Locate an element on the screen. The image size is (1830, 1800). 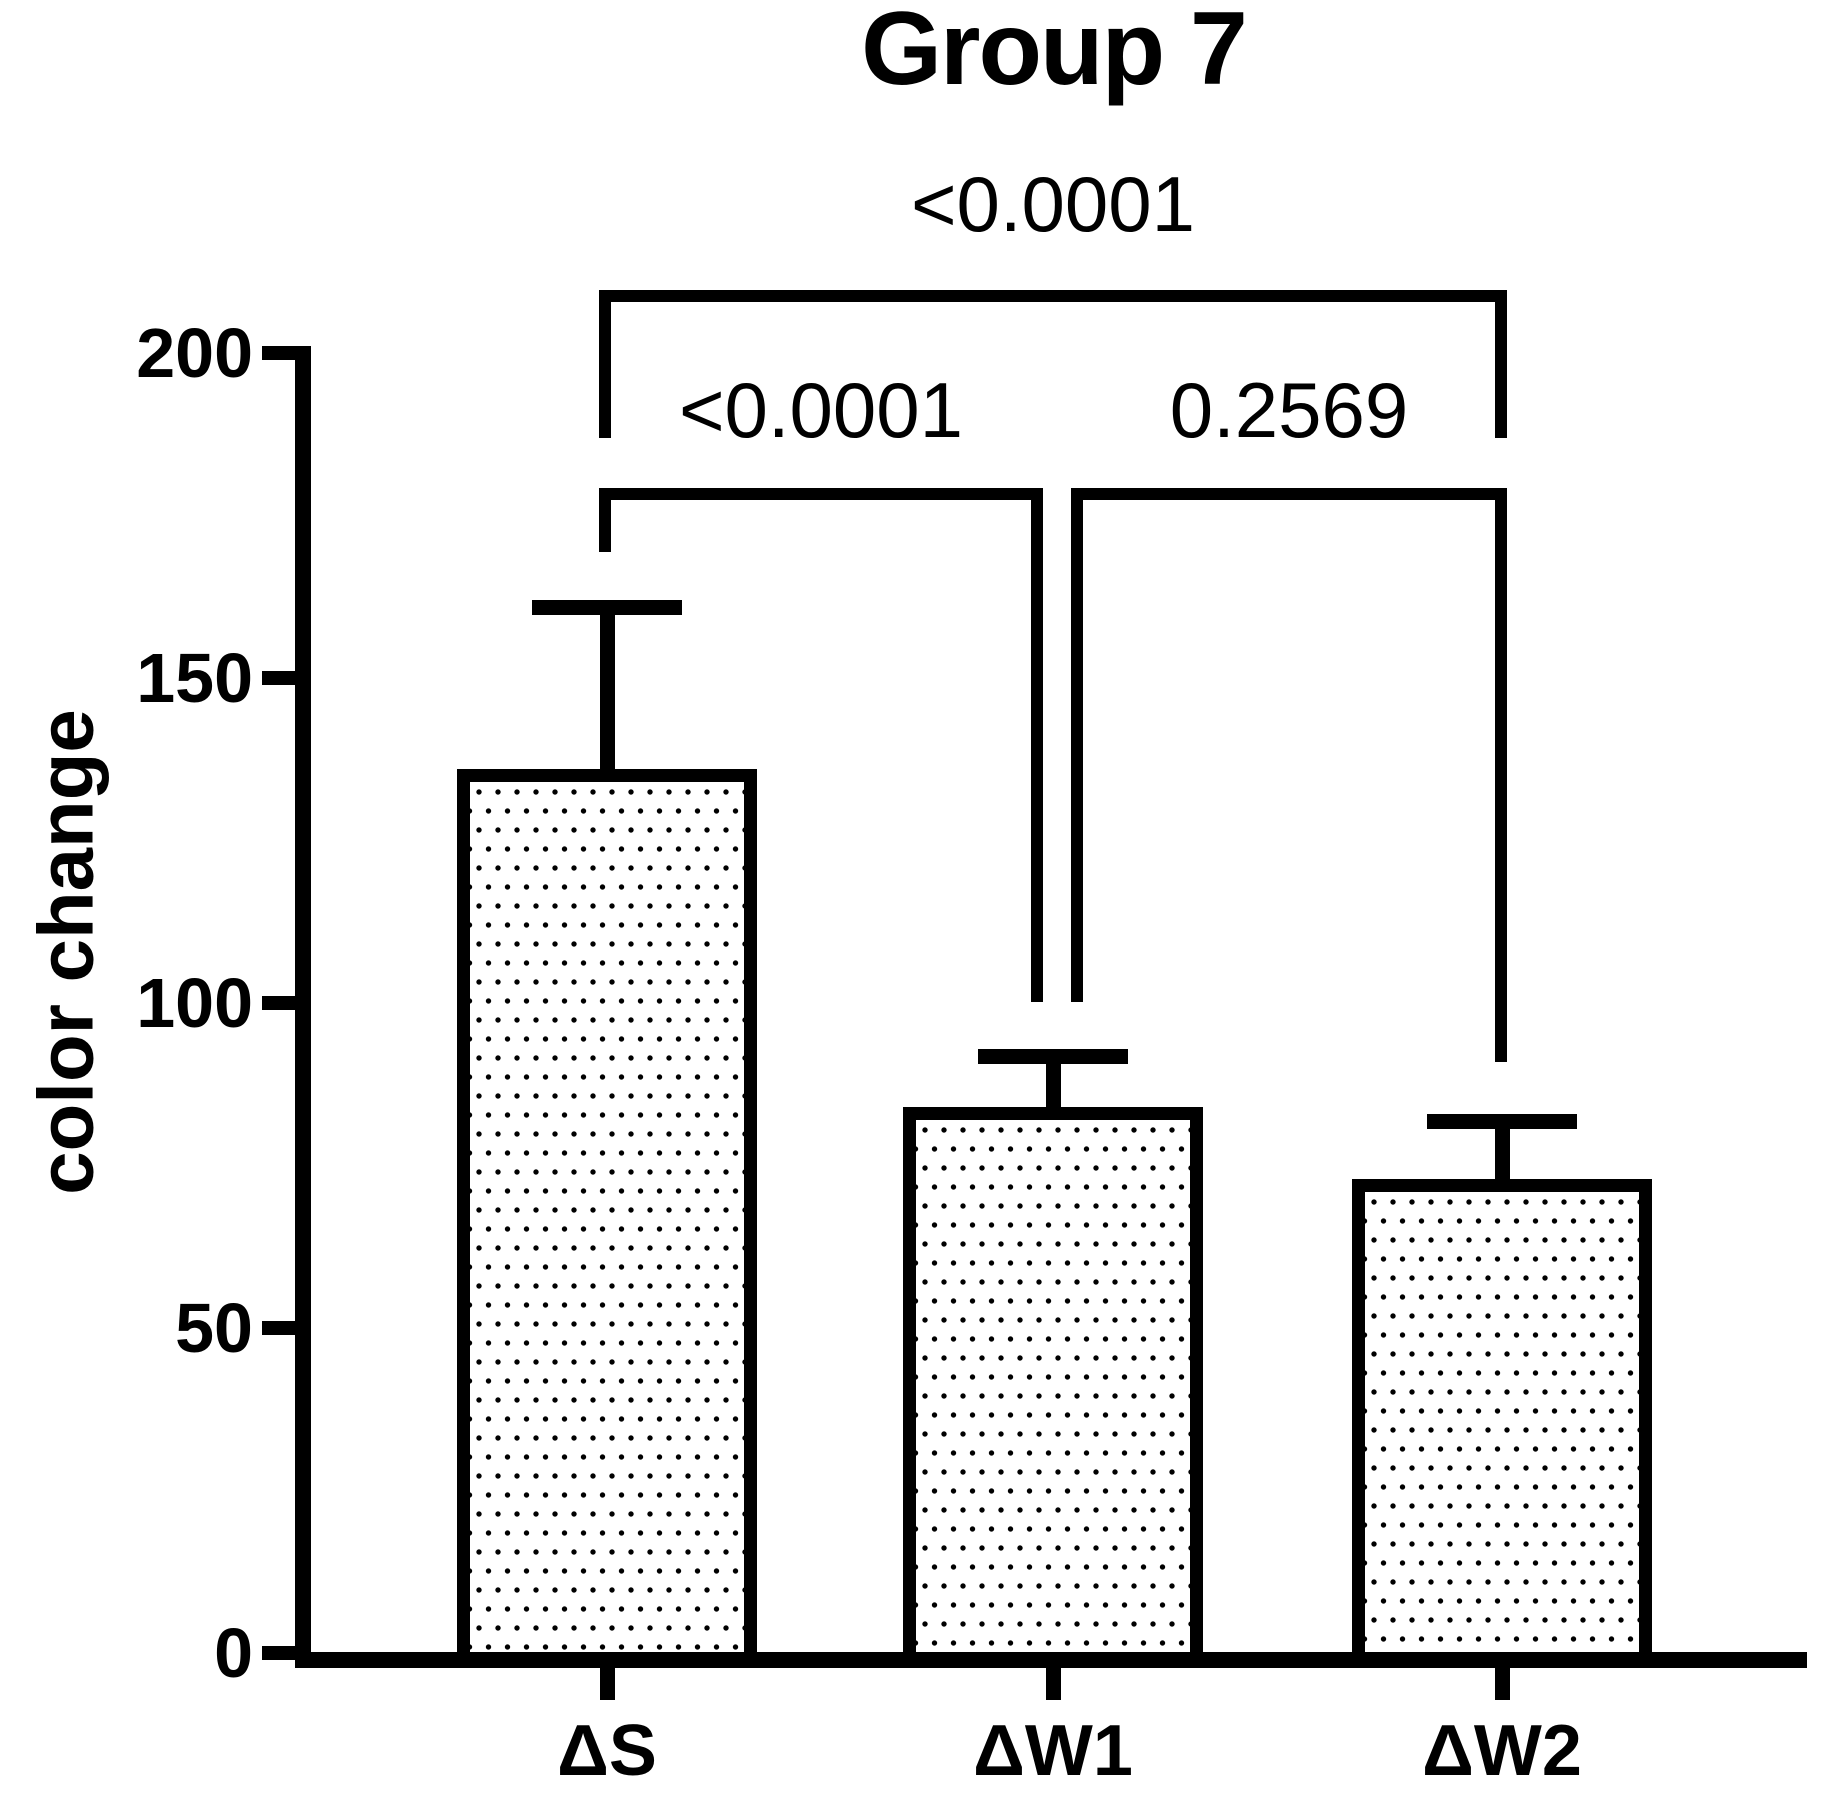
error-bar-cap-delta-s is located at coordinates (607, 607).